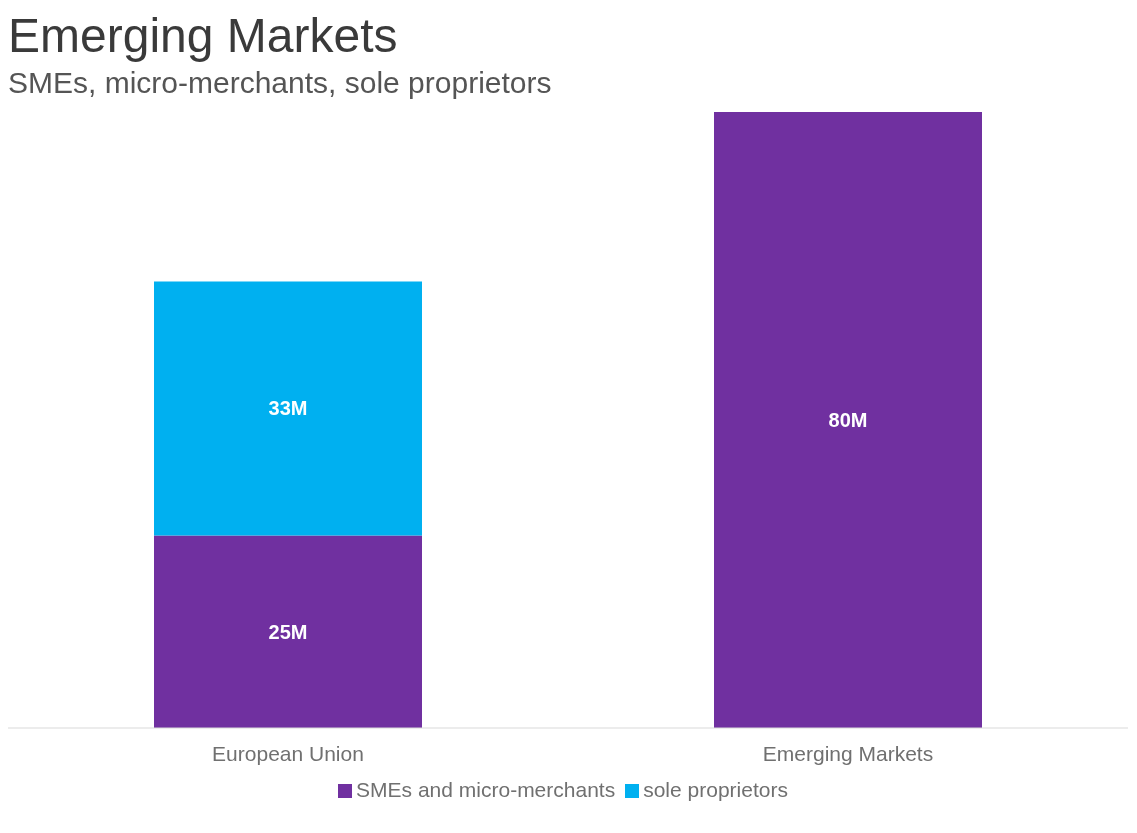  What do you see at coordinates (288, 753) in the screenshot?
I see `x-tick-label: European Union` at bounding box center [288, 753].